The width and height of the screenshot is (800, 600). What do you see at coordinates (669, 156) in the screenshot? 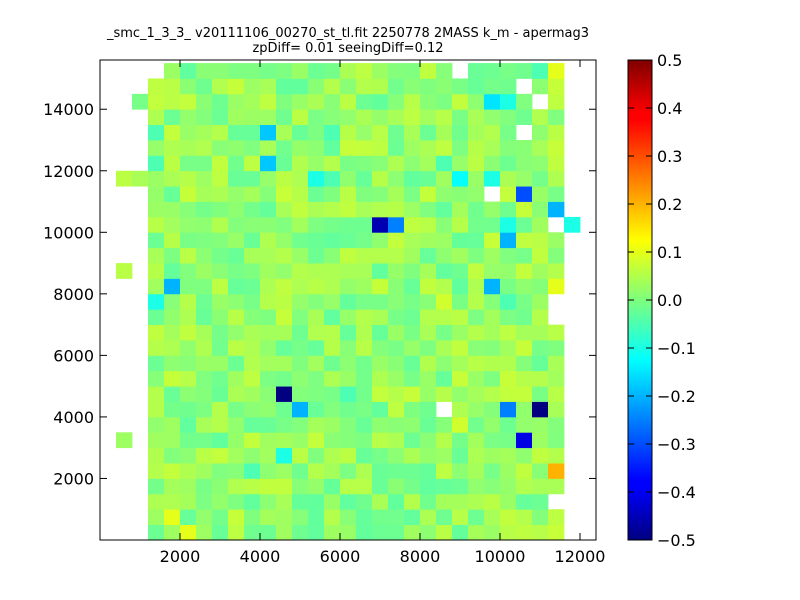
I see `colorbar-tick-label: 0.3` at bounding box center [669, 156].